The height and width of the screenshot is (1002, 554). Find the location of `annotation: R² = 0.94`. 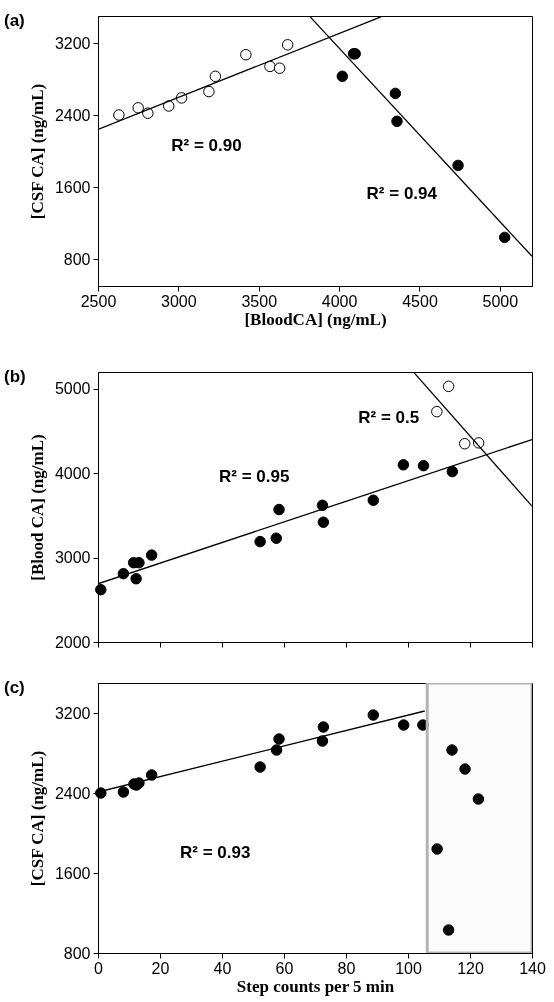

annotation: R² = 0.94 is located at coordinates (402, 194).